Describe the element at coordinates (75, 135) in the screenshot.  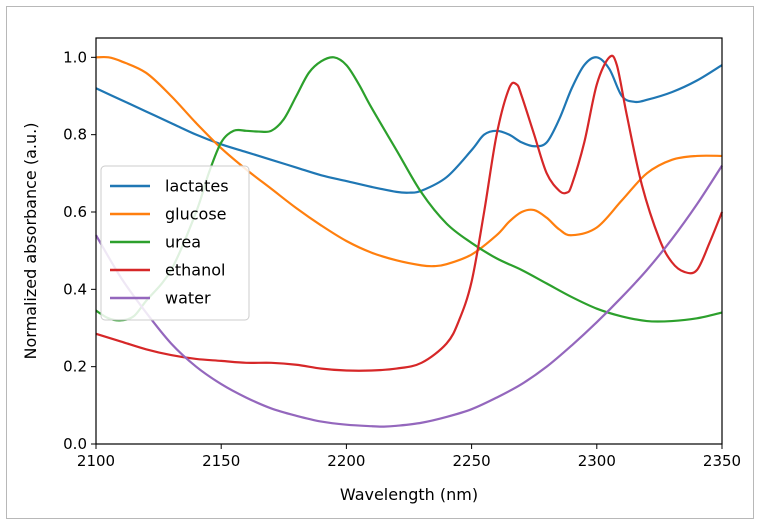
I see `y-tick-label: 0.8` at that location.